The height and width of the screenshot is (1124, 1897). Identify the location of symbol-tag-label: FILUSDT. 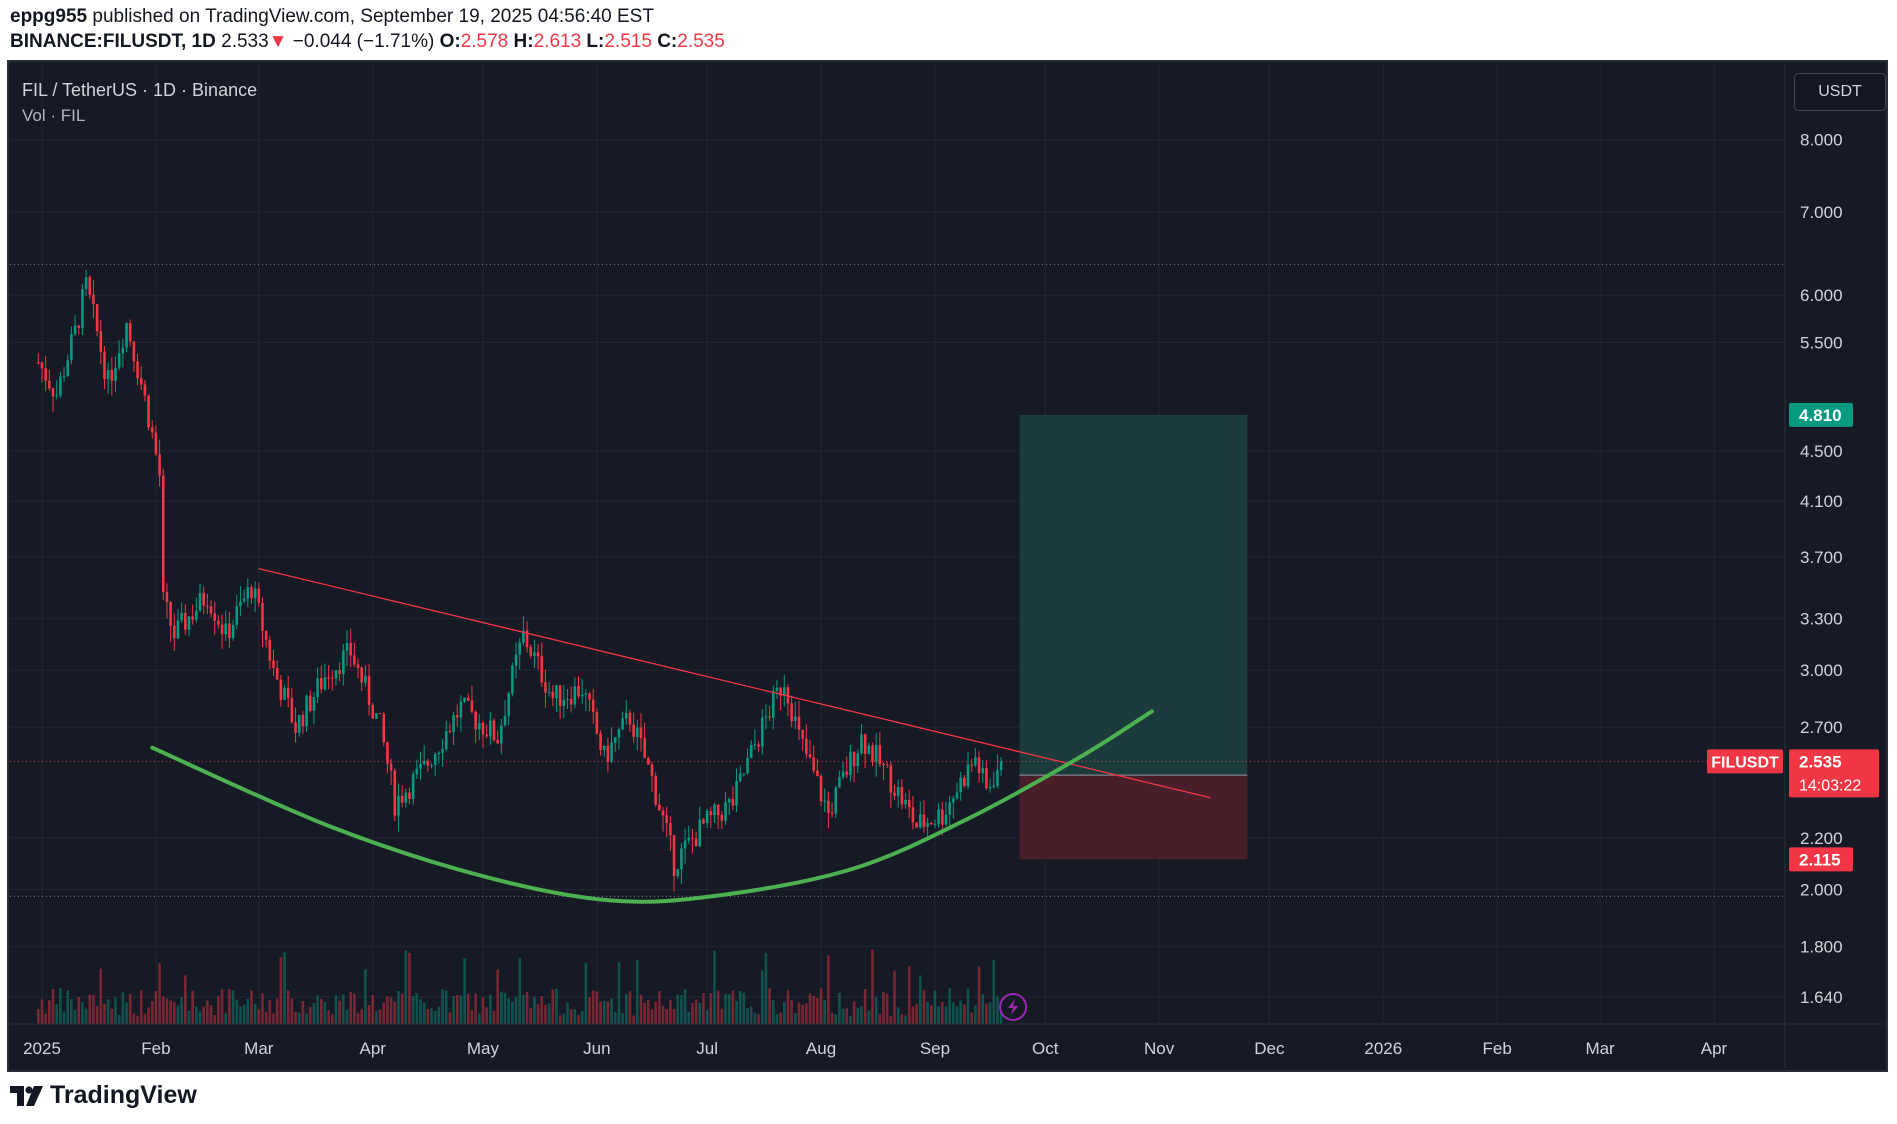
(1745, 762).